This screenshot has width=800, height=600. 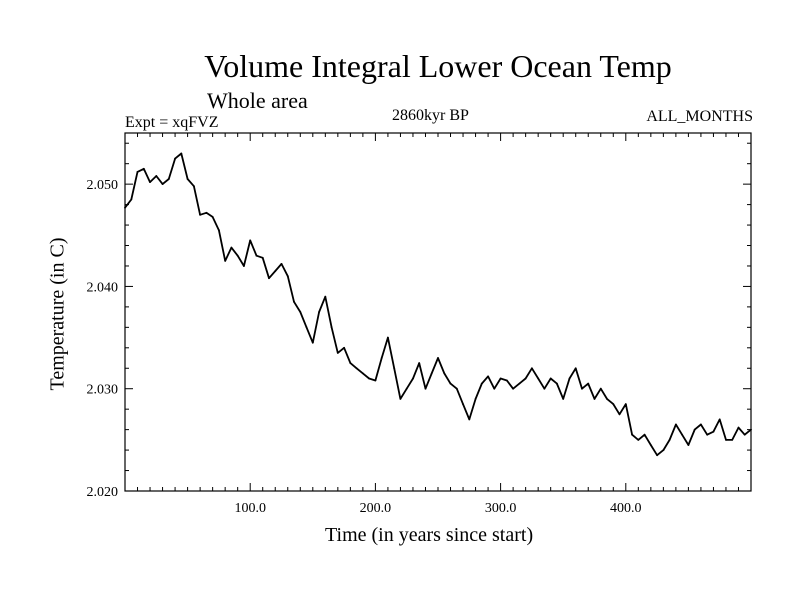 I want to click on y-tick-label: 2.040, so click(x=103, y=287).